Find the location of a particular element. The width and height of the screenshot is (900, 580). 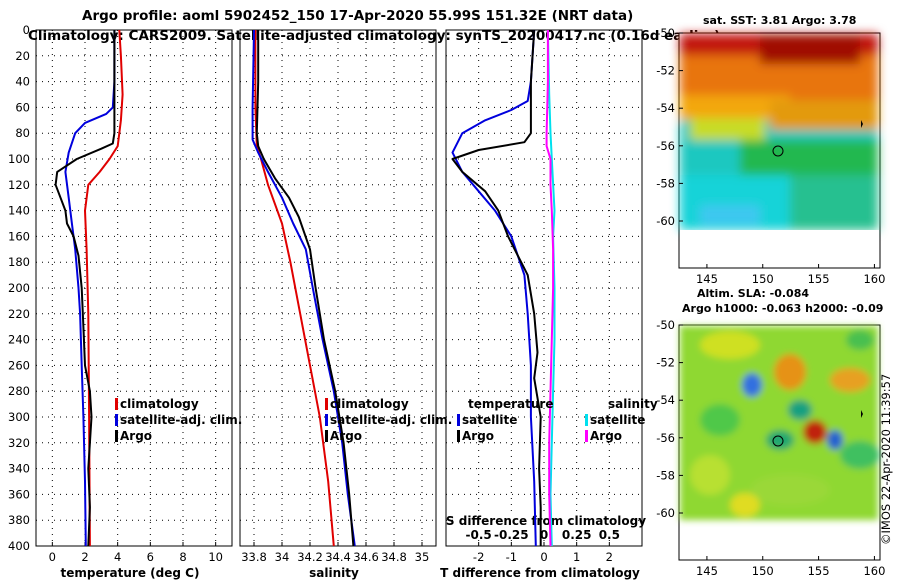

y-tick-label: 20 is located at coordinates (22, 56).